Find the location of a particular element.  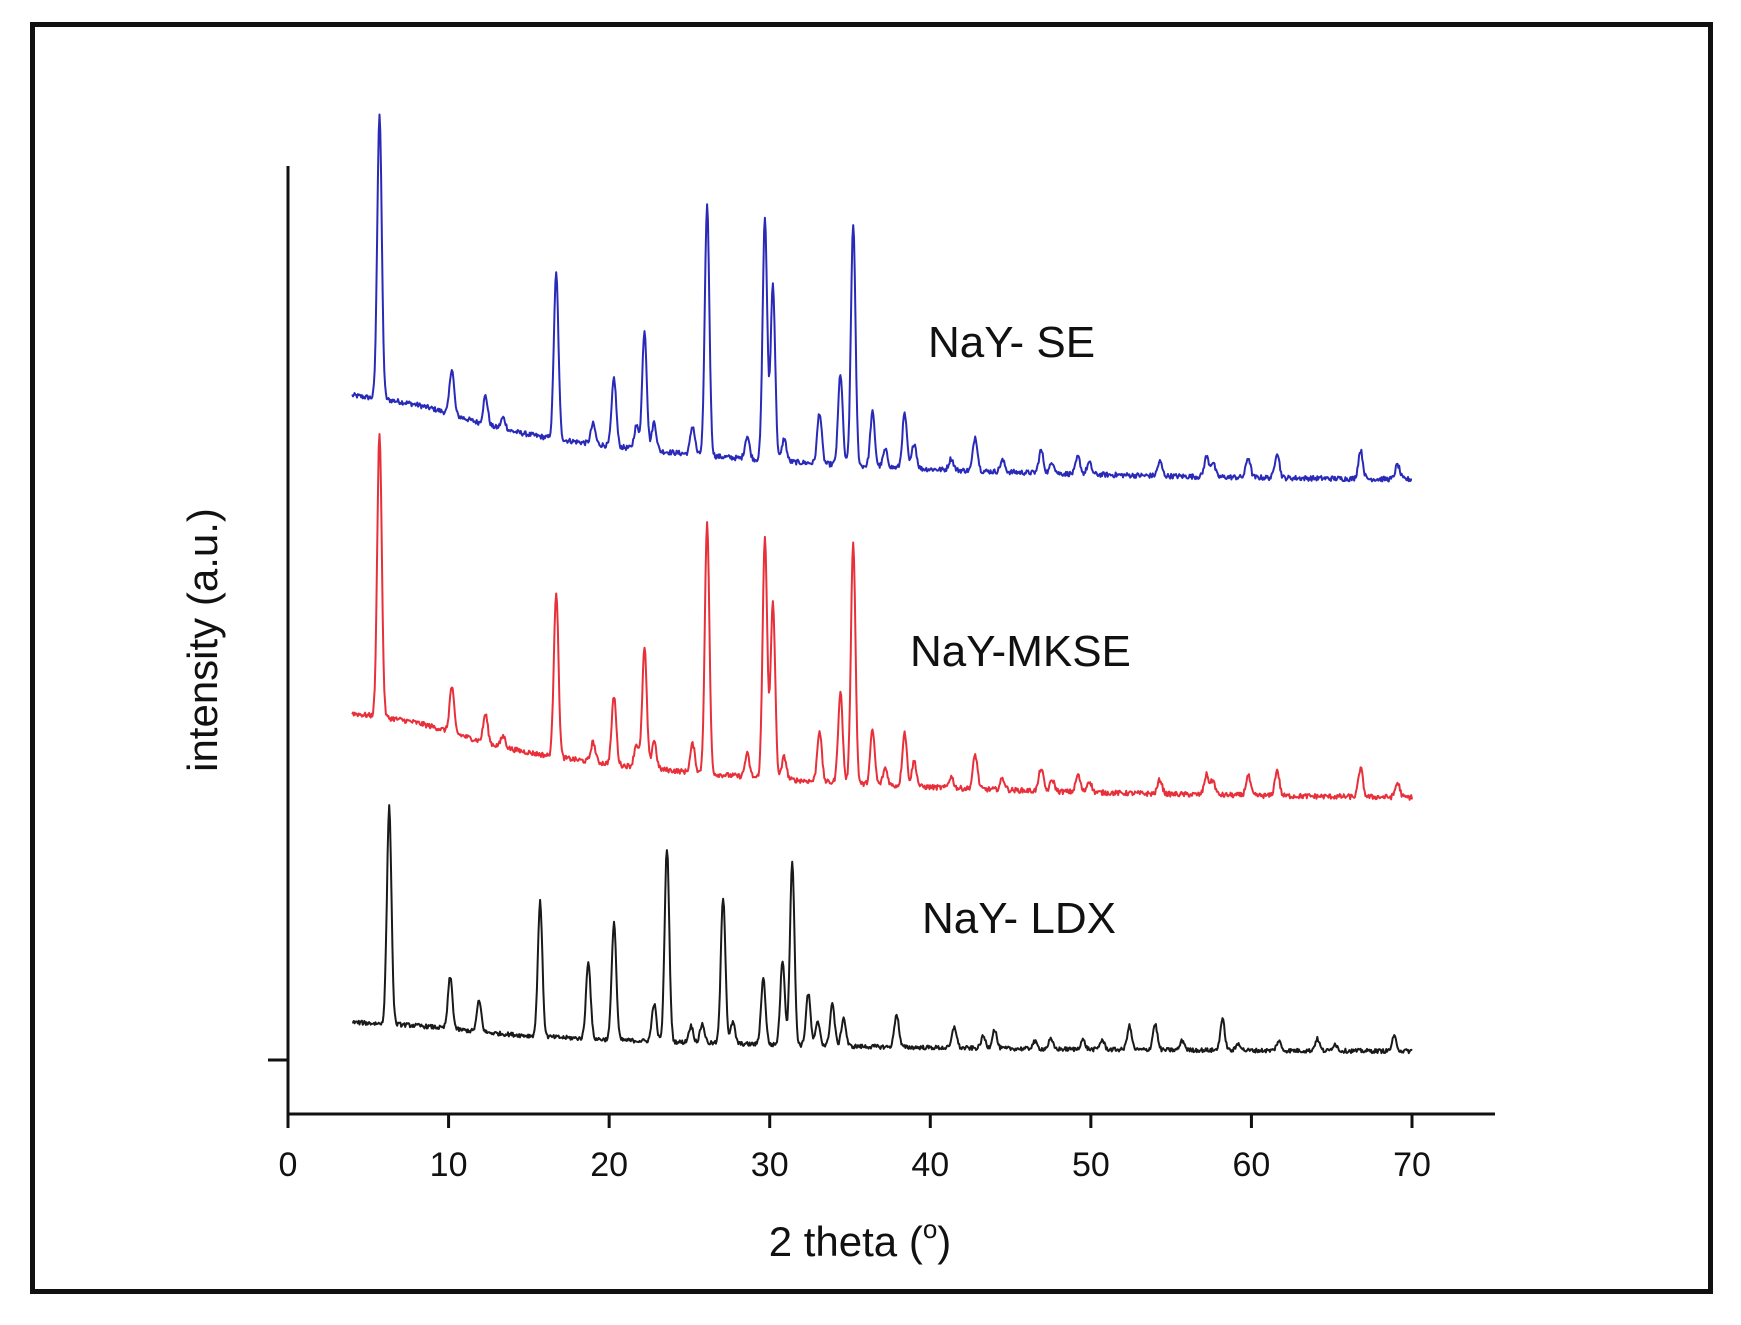

series-label-nay-mkse: NaY-MKSE is located at coordinates (1020, 651).